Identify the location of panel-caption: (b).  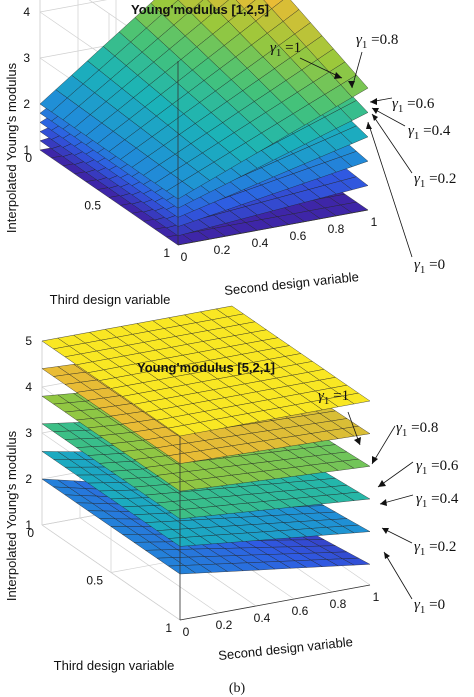
(237, 688).